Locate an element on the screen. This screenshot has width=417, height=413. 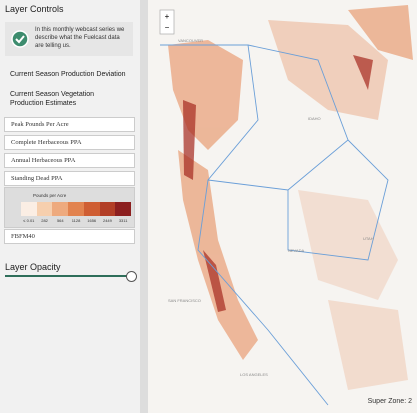
check-icon is located at coordinates (20, 39).